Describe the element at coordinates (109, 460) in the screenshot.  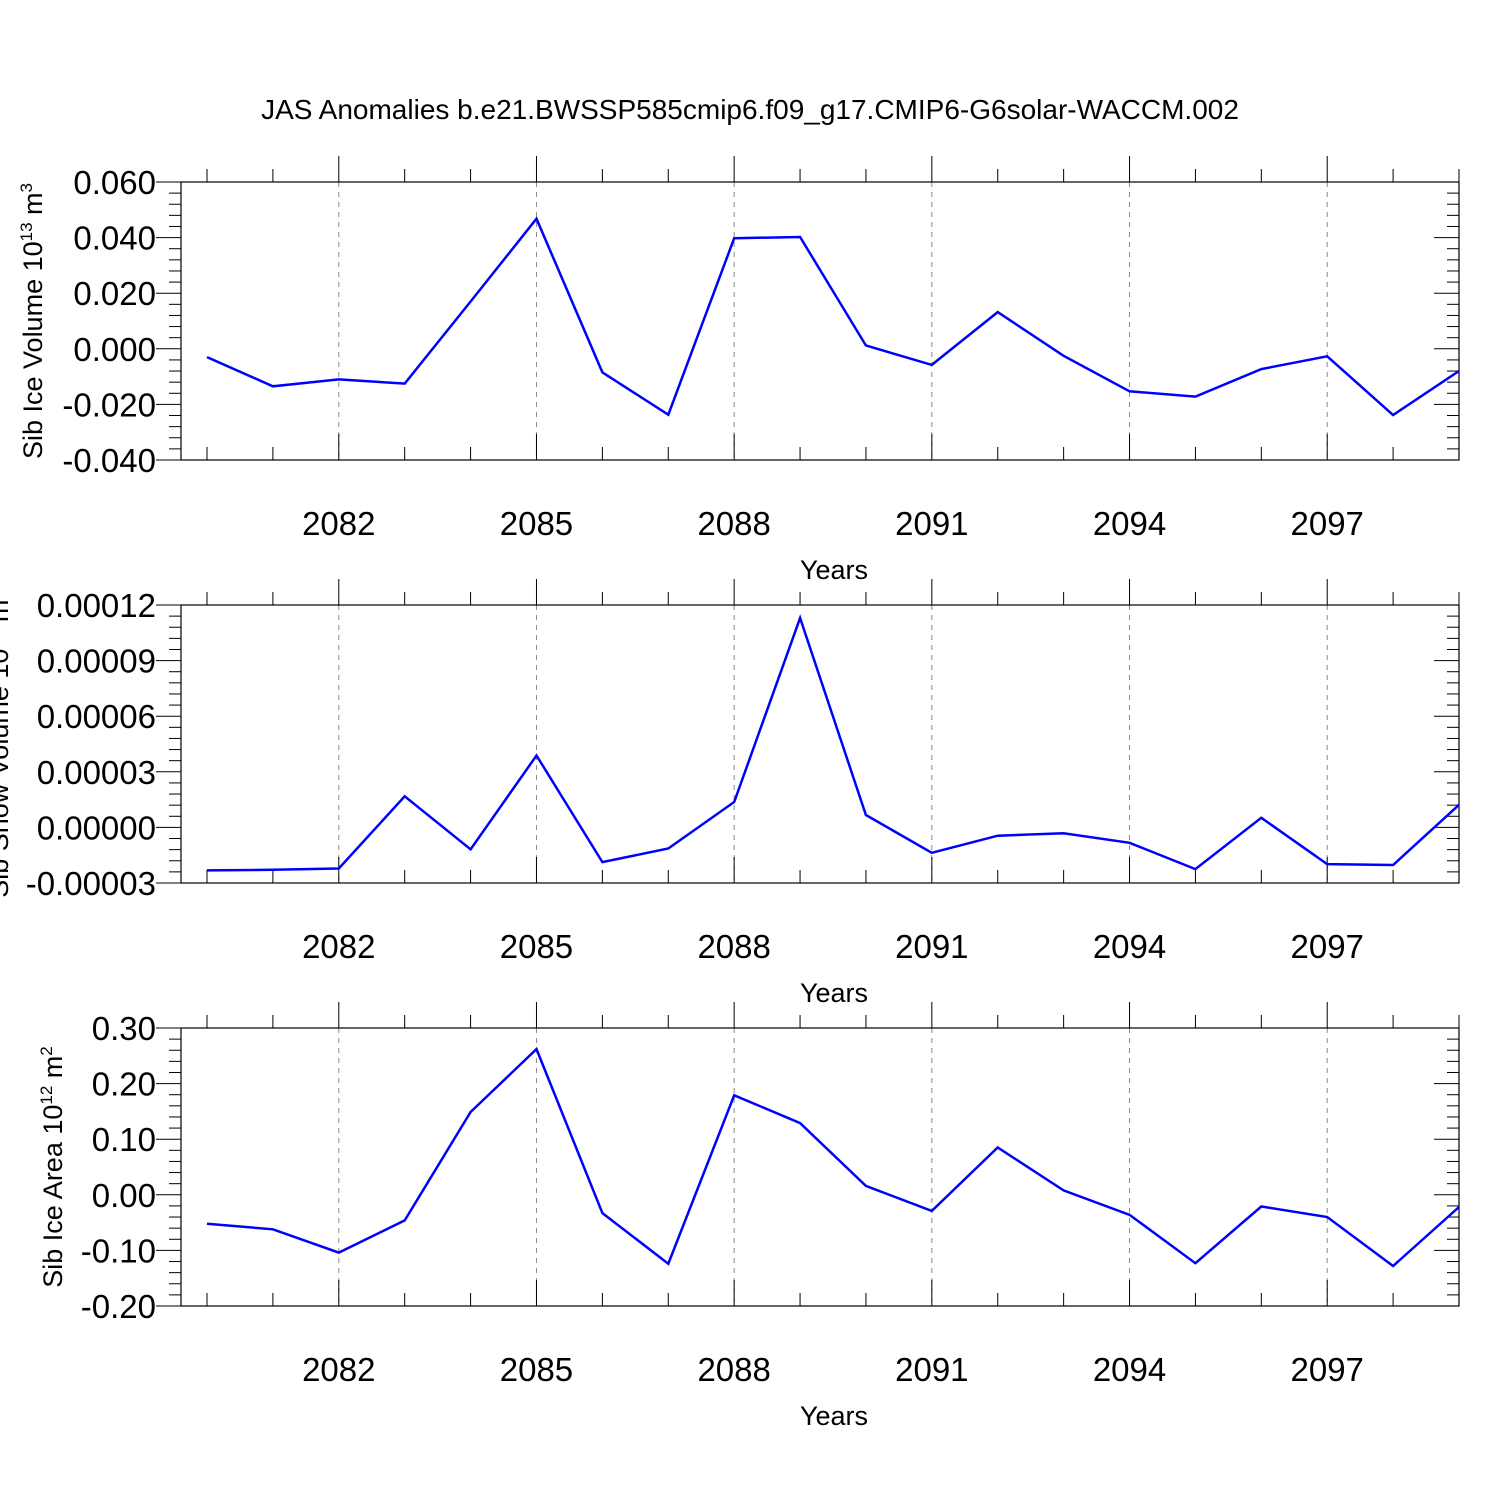
I see `panel-1-y-tick-label: -0.040` at that location.